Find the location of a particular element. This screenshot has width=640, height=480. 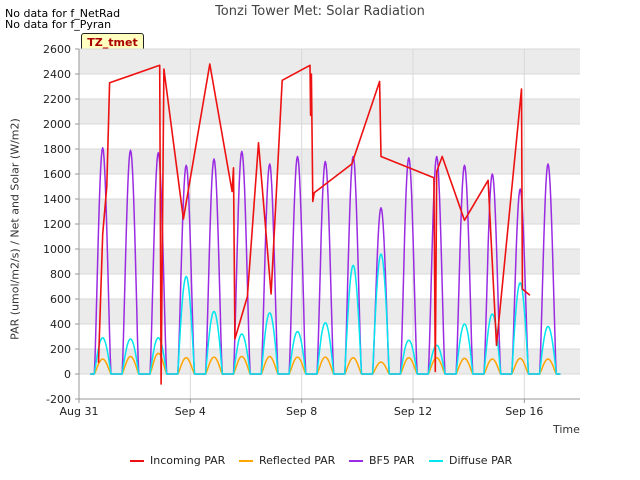

legend-item-diffuse: Diffuse PAR is located at coordinates (470, 460).